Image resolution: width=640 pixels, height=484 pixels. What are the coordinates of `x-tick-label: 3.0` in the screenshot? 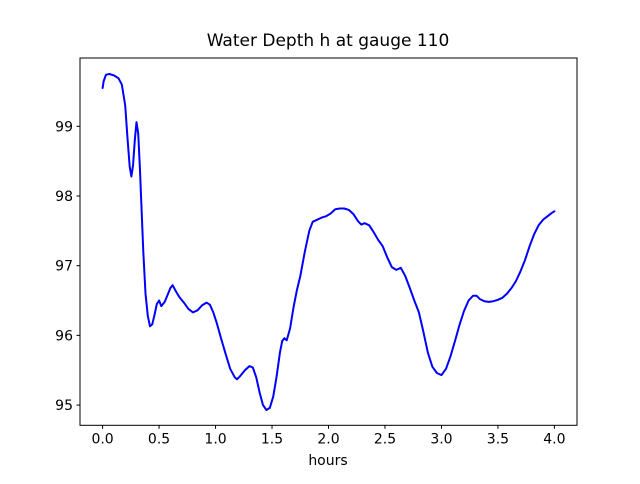 It's located at (441, 439).